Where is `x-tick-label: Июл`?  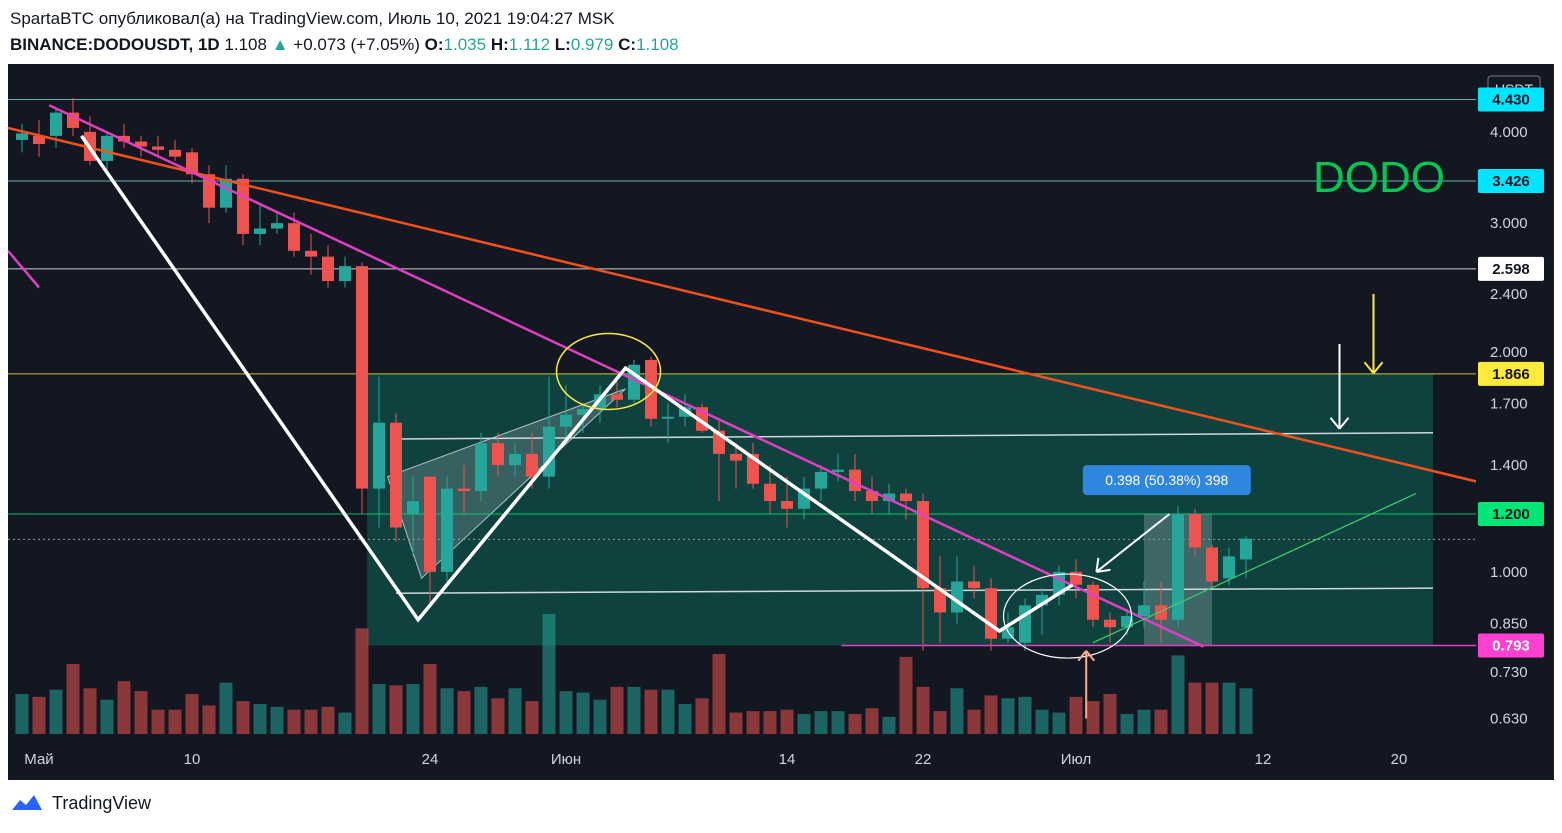 x-tick-label: Июл is located at coordinates (1076, 759).